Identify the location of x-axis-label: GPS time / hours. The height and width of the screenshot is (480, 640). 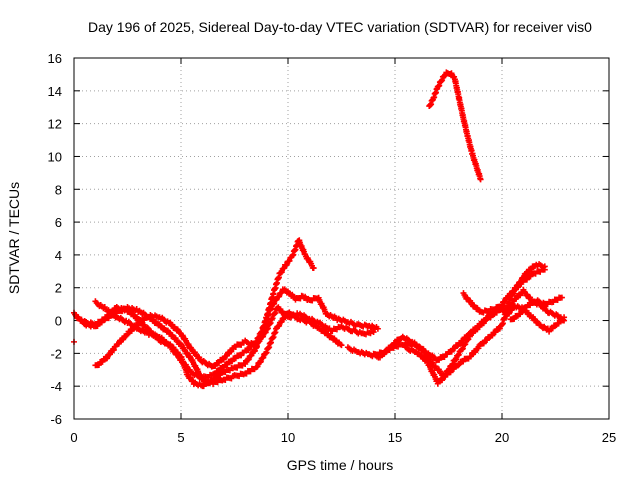
(340, 465).